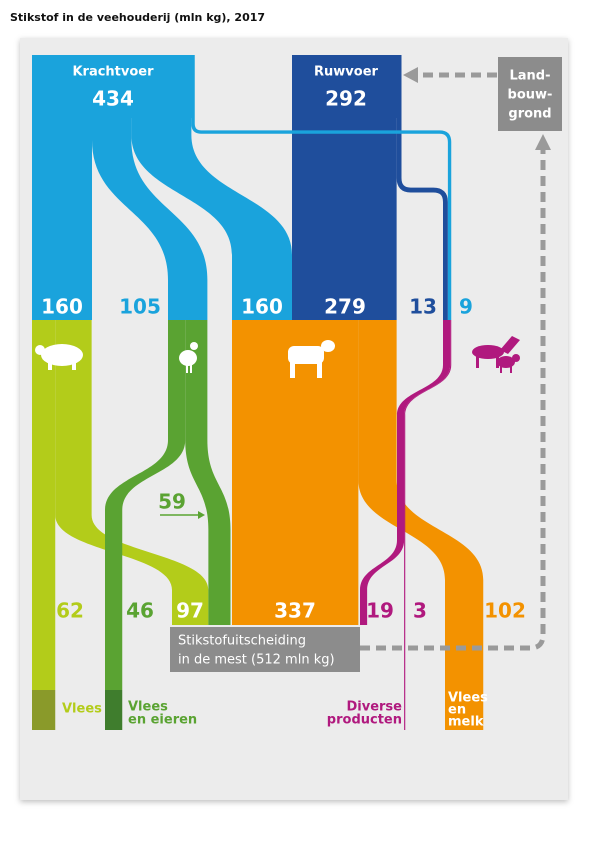 This screenshot has height=851, width=608. I want to click on outflow-value: 102, so click(505, 611).